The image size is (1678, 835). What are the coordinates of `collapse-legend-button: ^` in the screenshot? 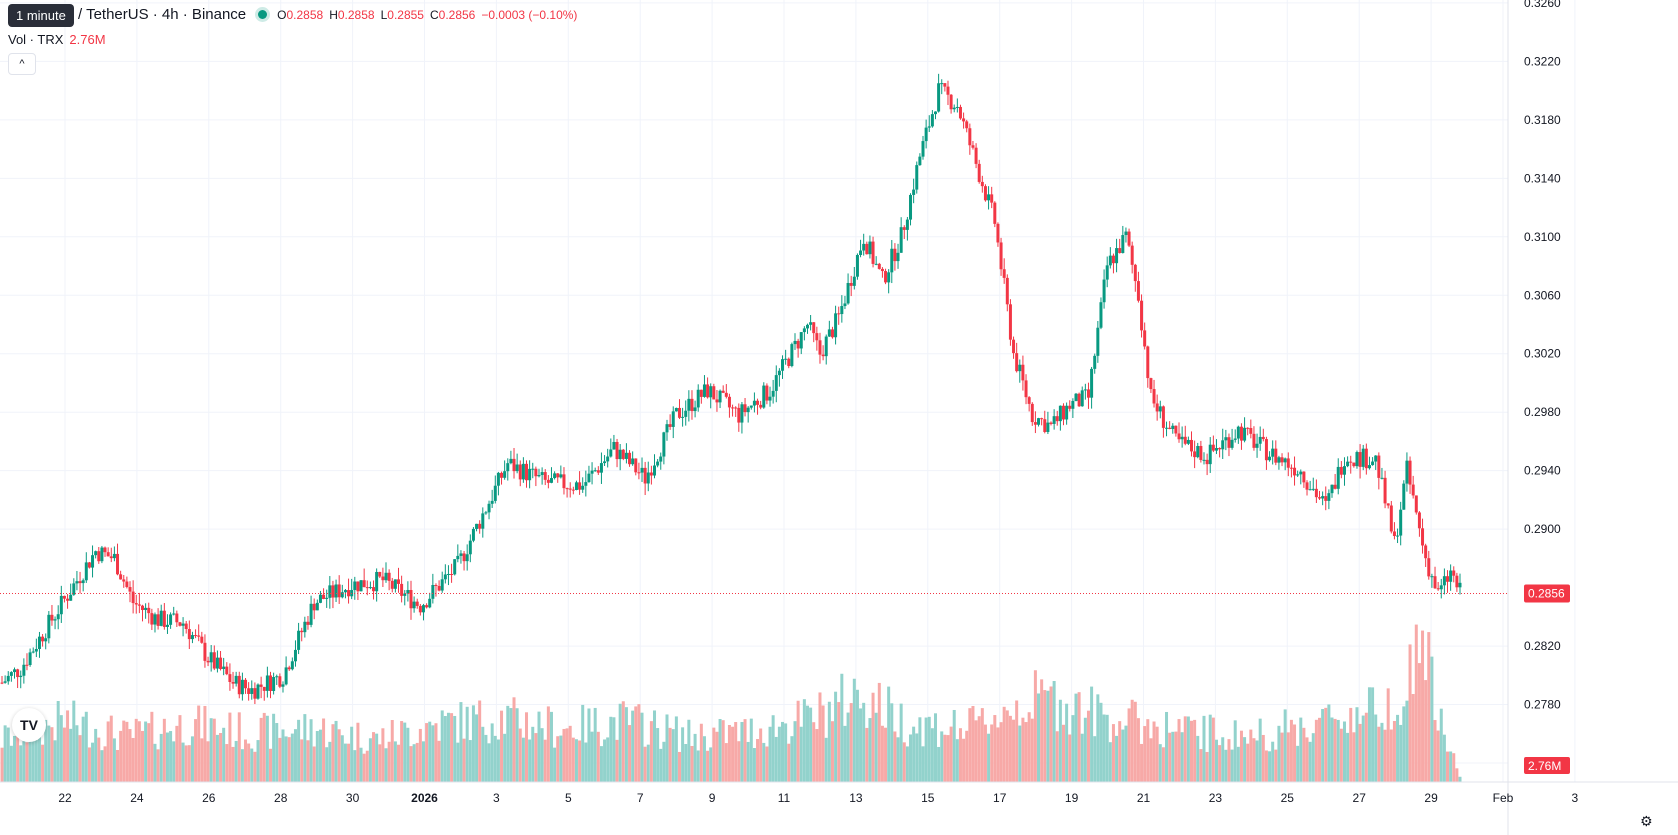 It's located at (22, 64).